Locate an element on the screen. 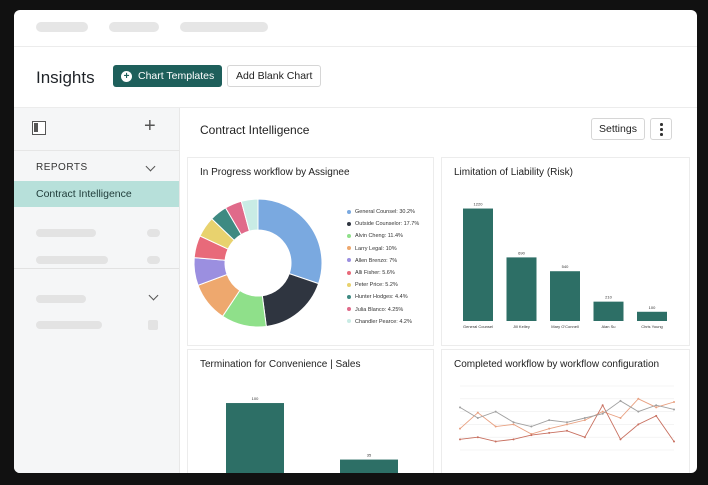 The width and height of the screenshot is (708, 485). legend-label: Hunter Hodges: 4.4% is located at coordinates (381, 297).